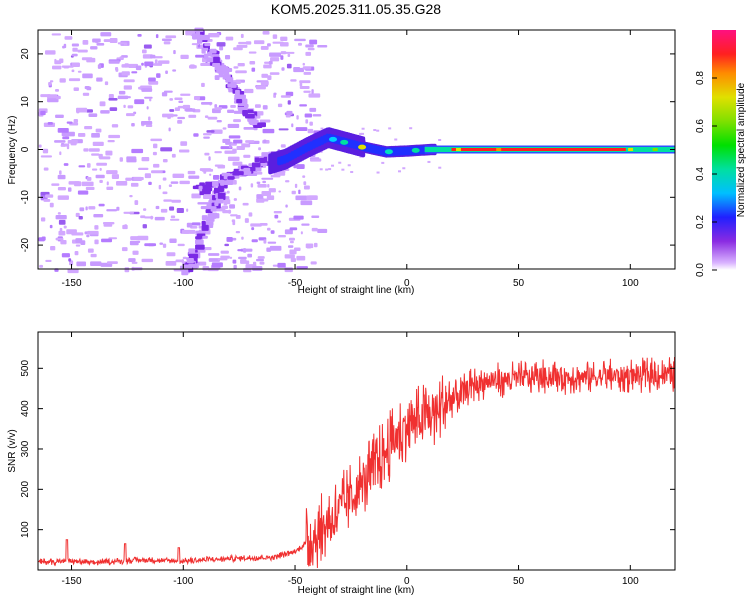  Describe the element at coordinates (724, 150) in the screenshot. I see `colorbar-gradient` at that location.